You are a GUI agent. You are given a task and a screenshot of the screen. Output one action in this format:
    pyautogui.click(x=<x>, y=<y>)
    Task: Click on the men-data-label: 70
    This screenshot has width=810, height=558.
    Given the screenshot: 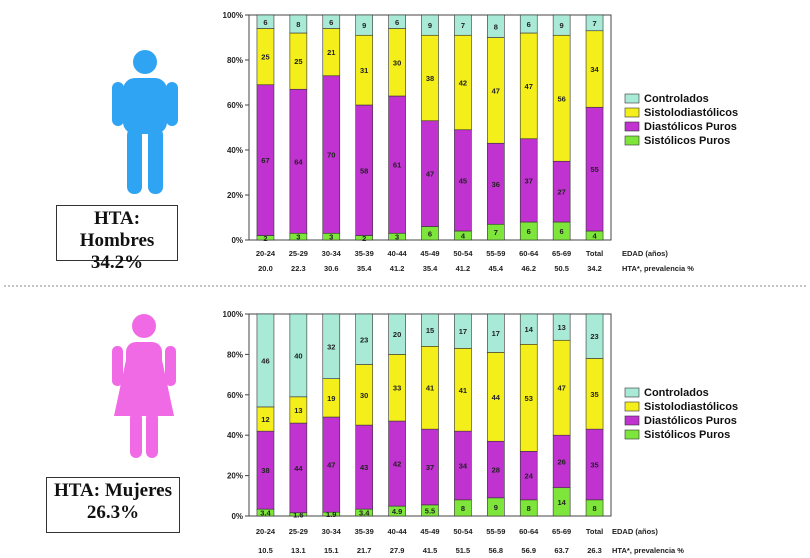 What is the action you would take?
    pyautogui.click(x=331, y=155)
    